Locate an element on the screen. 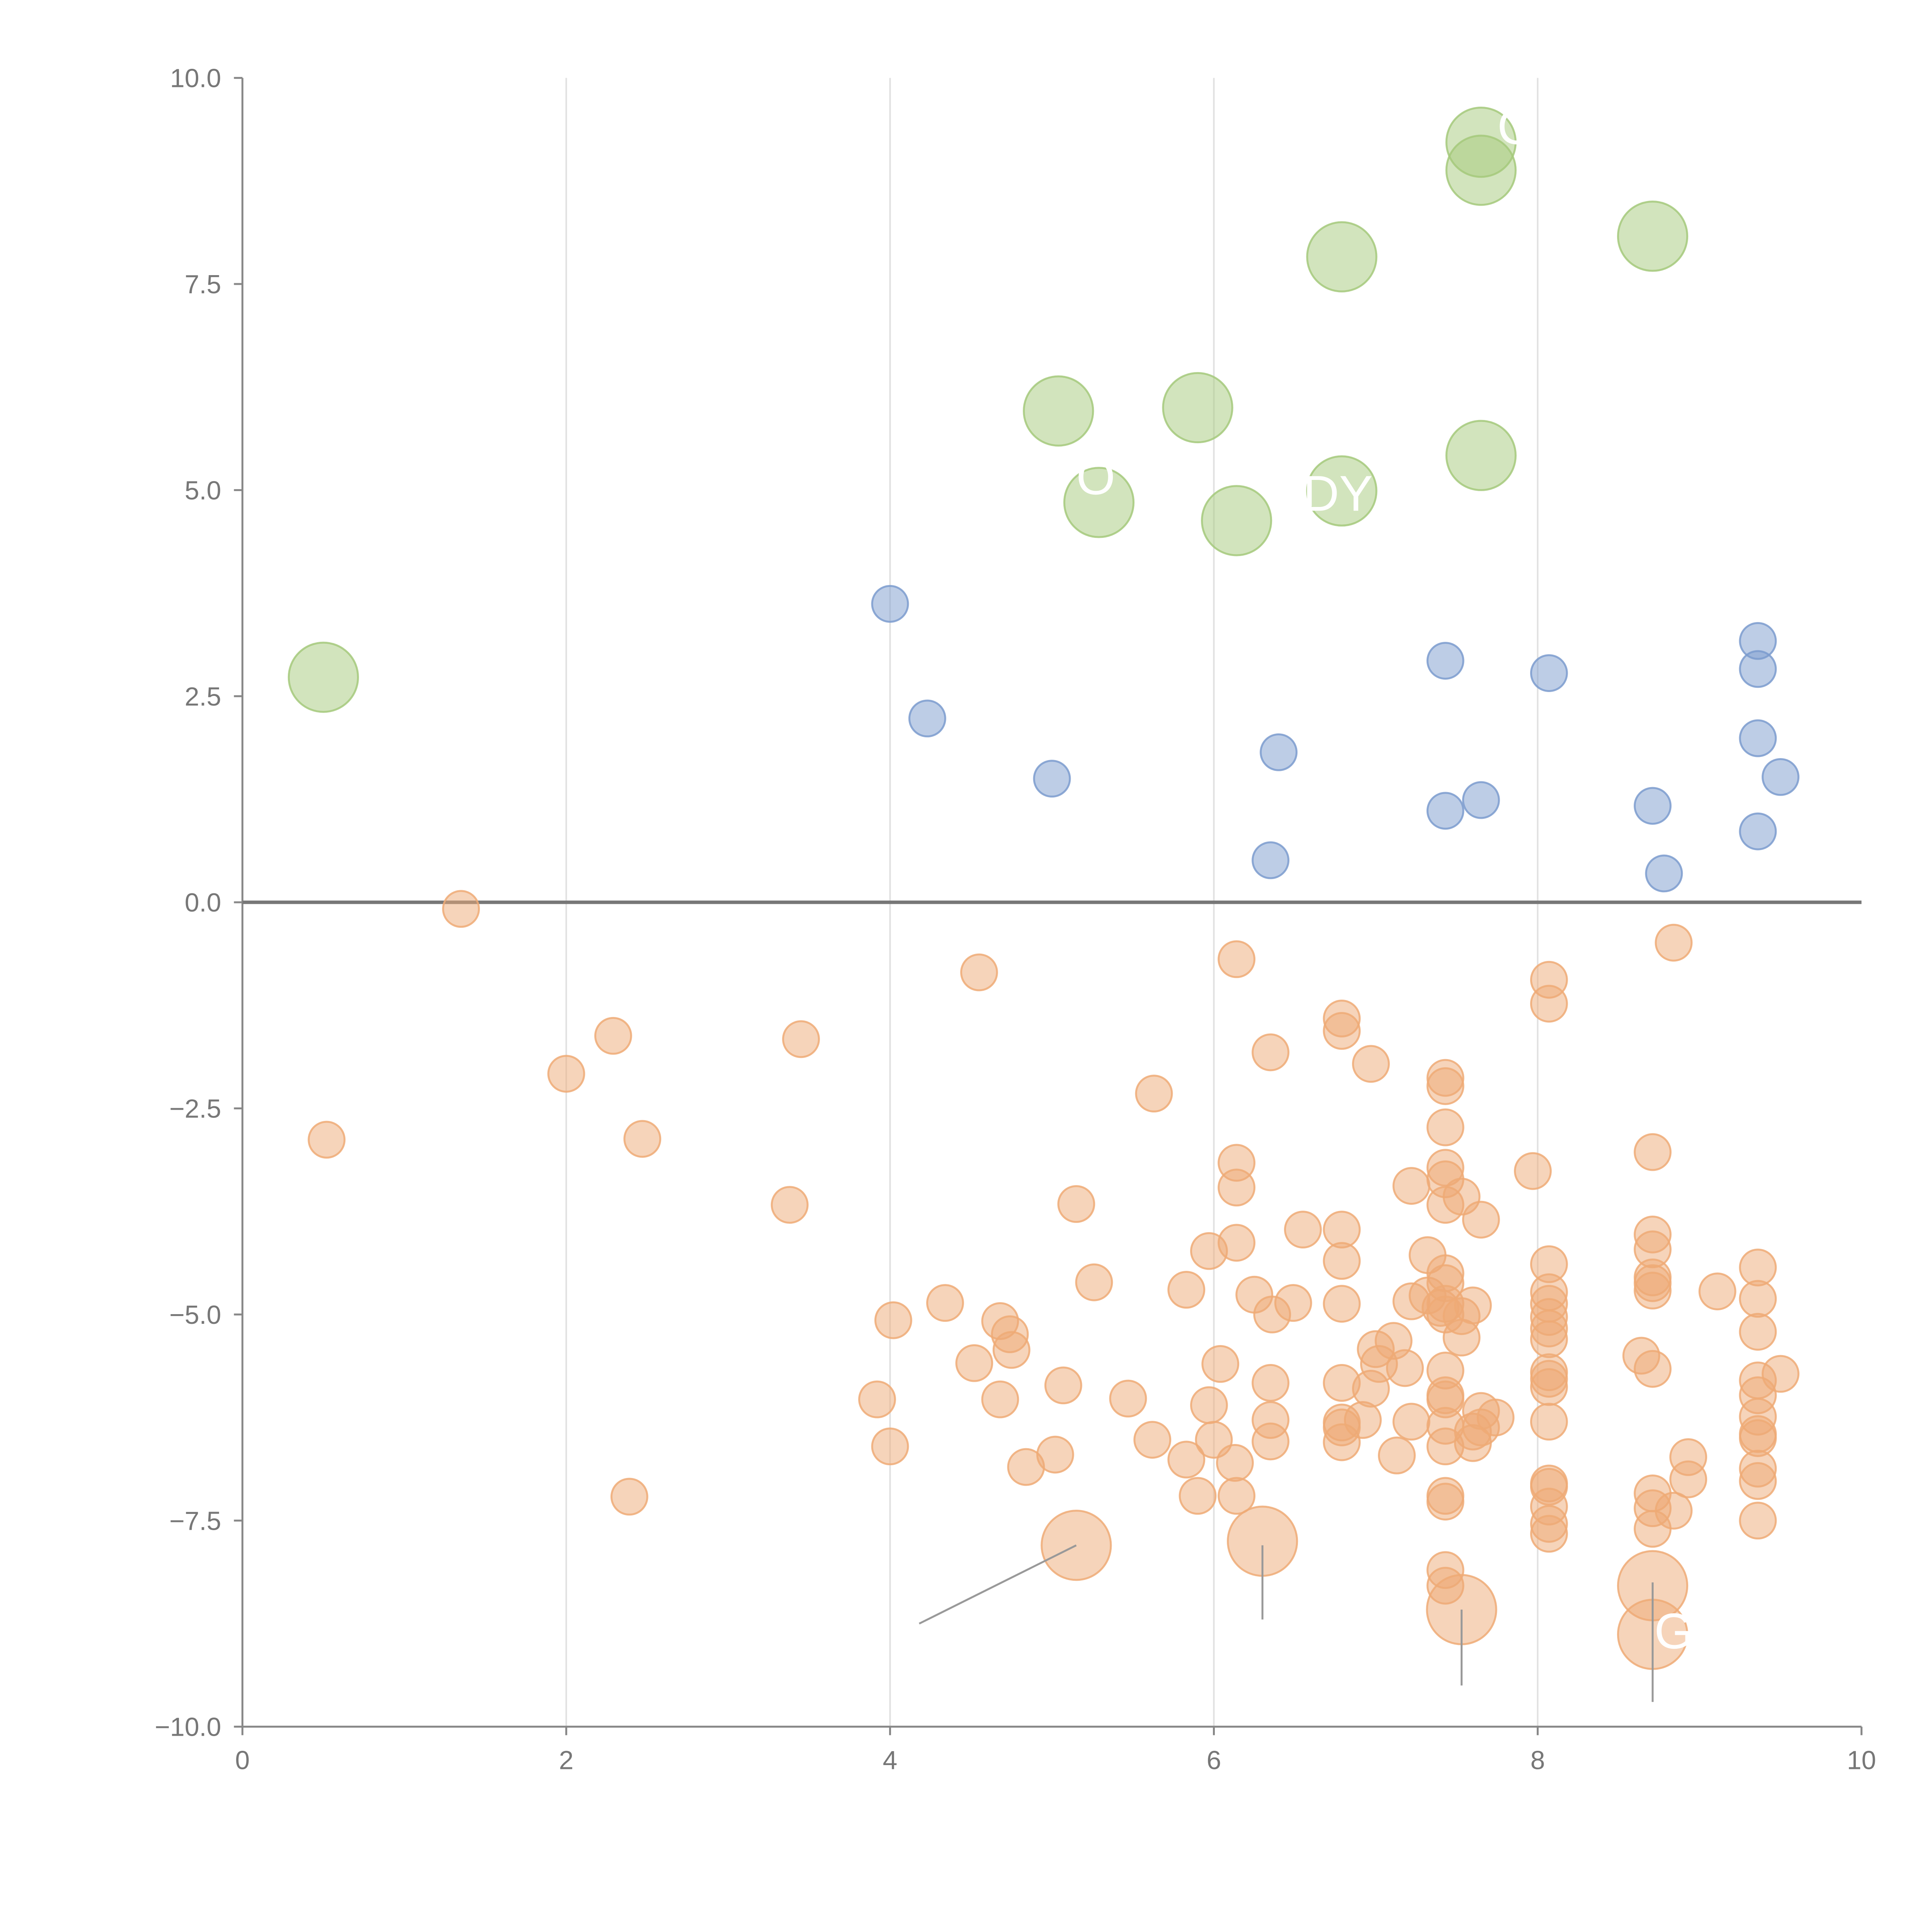 The height and width of the screenshot is (1932, 1932). y-tick-label: 10.0 is located at coordinates (196, 78).